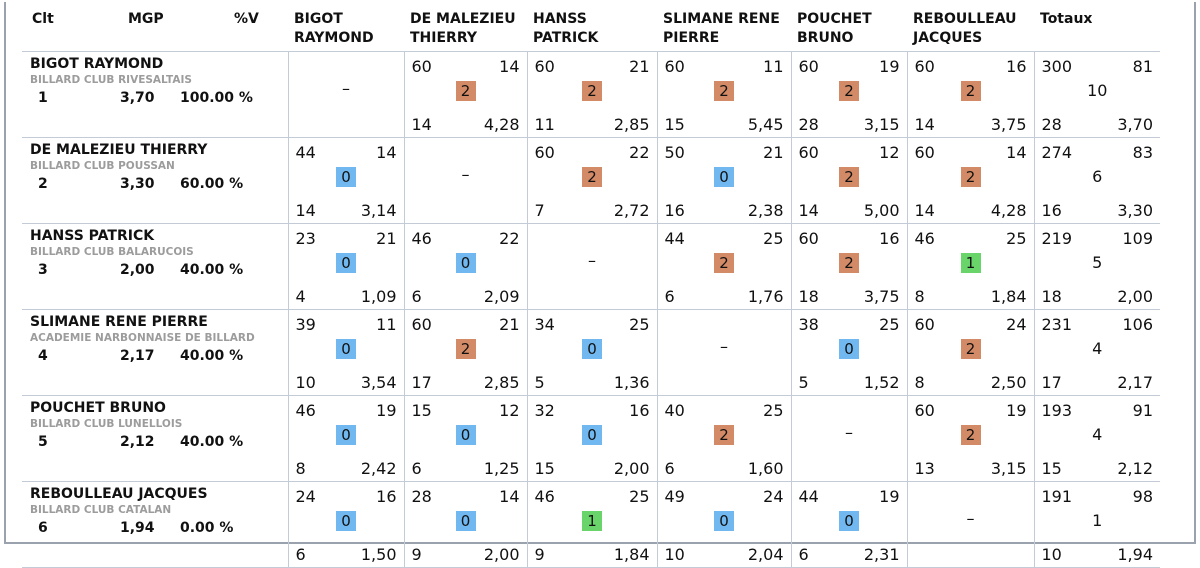 The height and width of the screenshot is (568, 1200). Describe the element at coordinates (137, 98) in the screenshot. I see `player-mgp: 3,70` at that location.